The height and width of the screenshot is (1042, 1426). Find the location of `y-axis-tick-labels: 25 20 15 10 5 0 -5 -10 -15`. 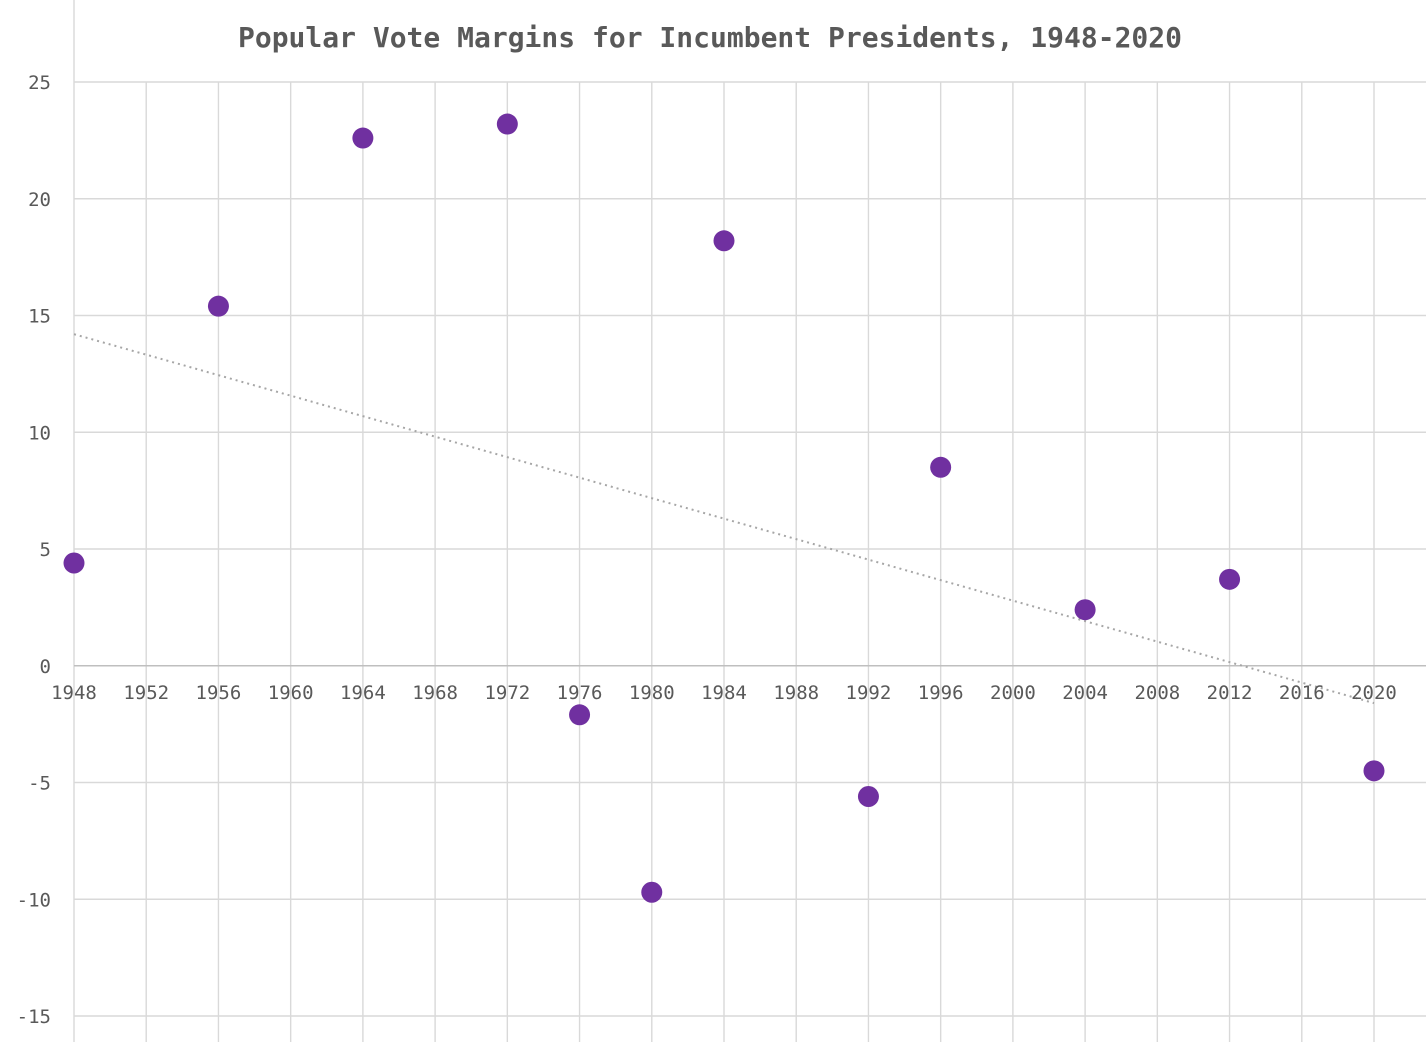

y-axis-tick-labels: 25 20 15 10 5 0 -5 -10 -15 is located at coordinates (34, 550).